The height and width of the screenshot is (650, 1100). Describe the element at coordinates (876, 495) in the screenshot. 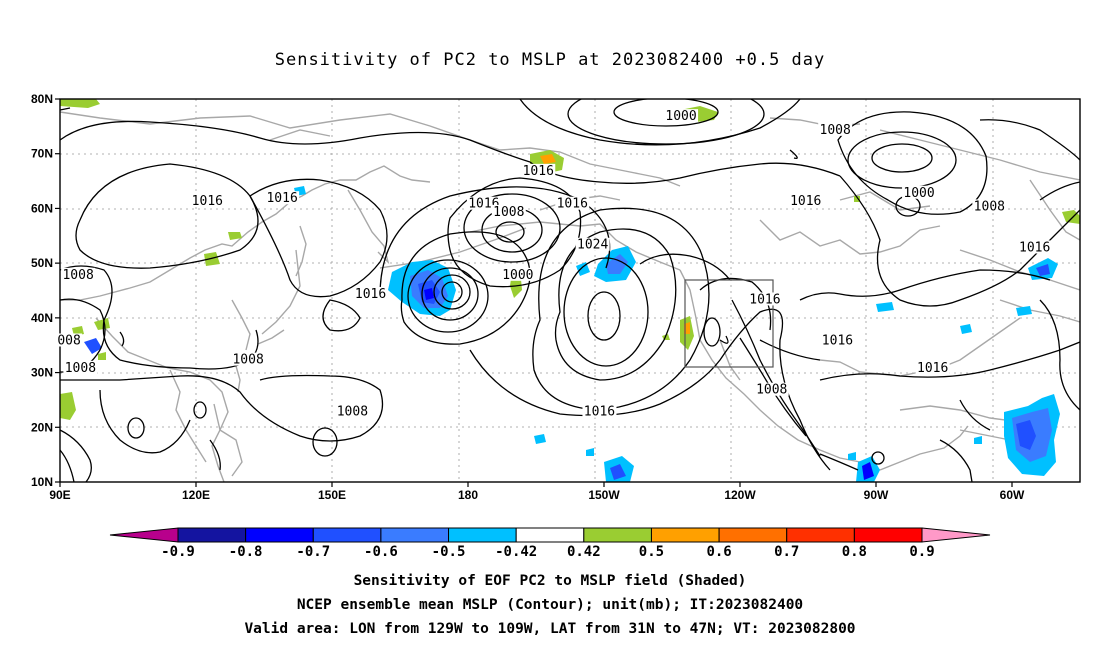

I see `lon-tick-label: 90W` at that location.